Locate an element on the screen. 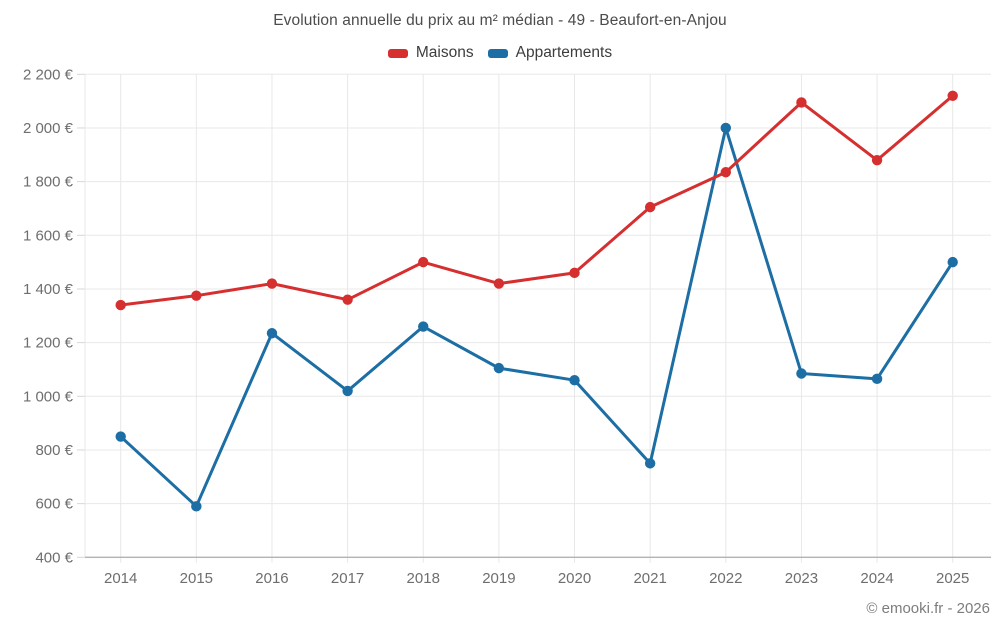 This screenshot has width=1000, height=625. legend: Maisons Appartements is located at coordinates (500, 53).